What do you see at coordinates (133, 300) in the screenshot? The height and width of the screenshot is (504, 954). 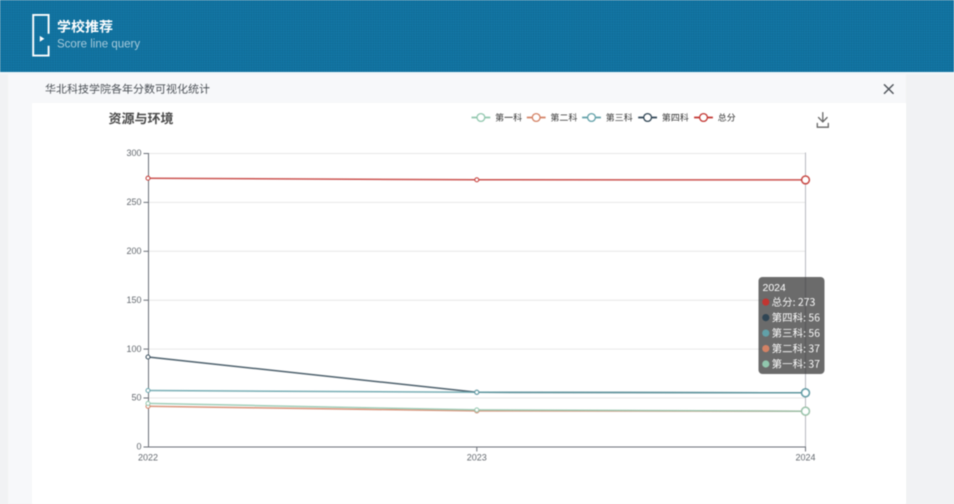 I see `svg-text: 150` at bounding box center [133, 300].